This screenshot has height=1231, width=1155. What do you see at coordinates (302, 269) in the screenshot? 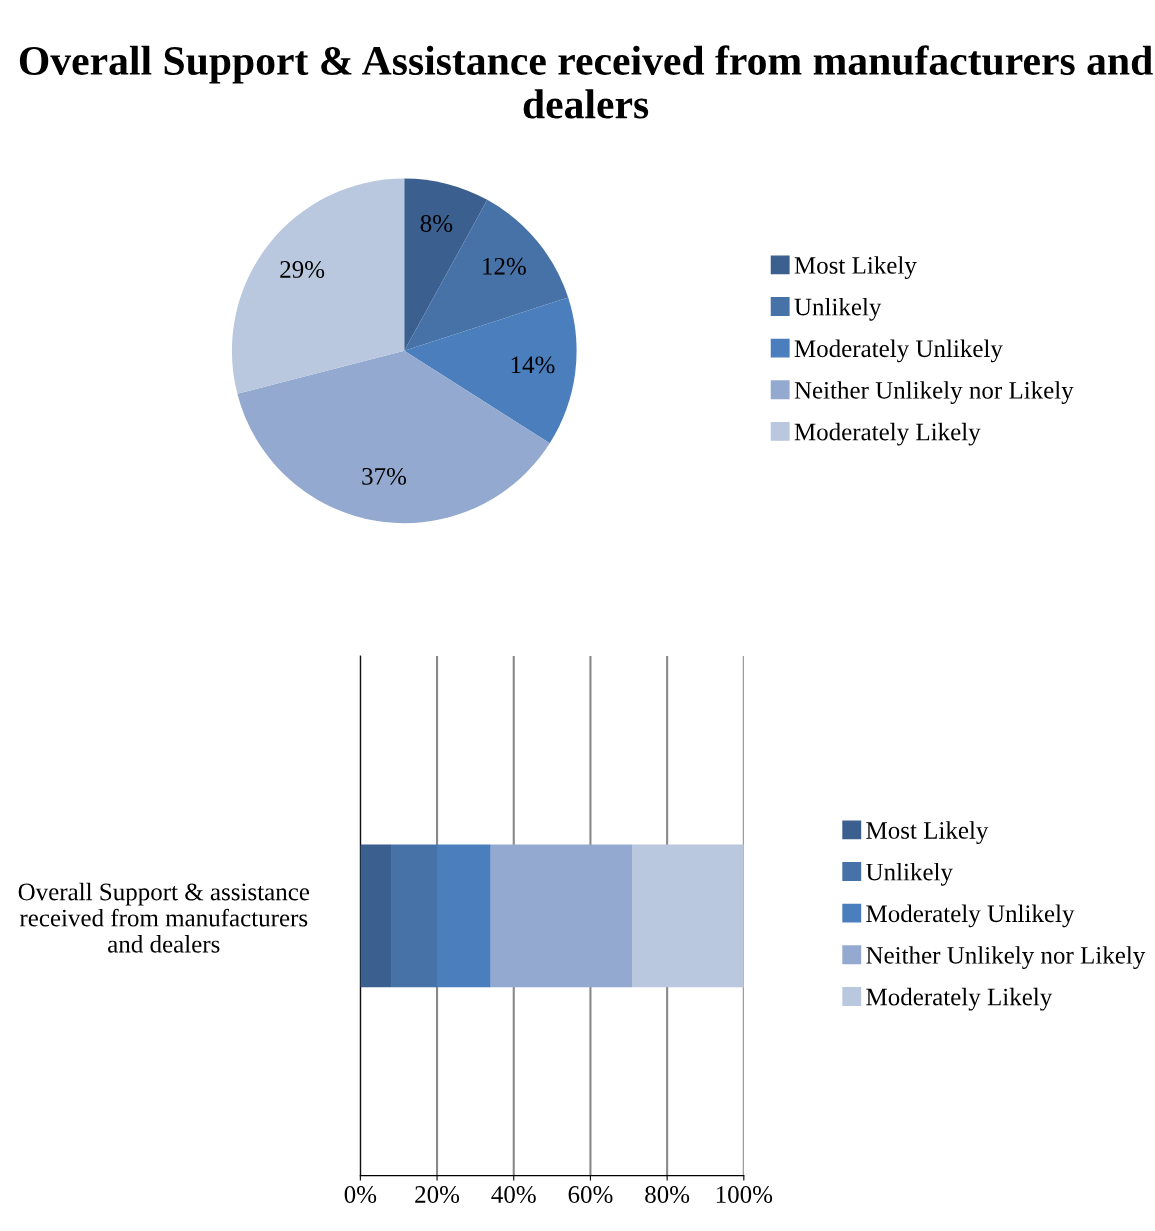
I see `data-label: 29%` at bounding box center [302, 269].